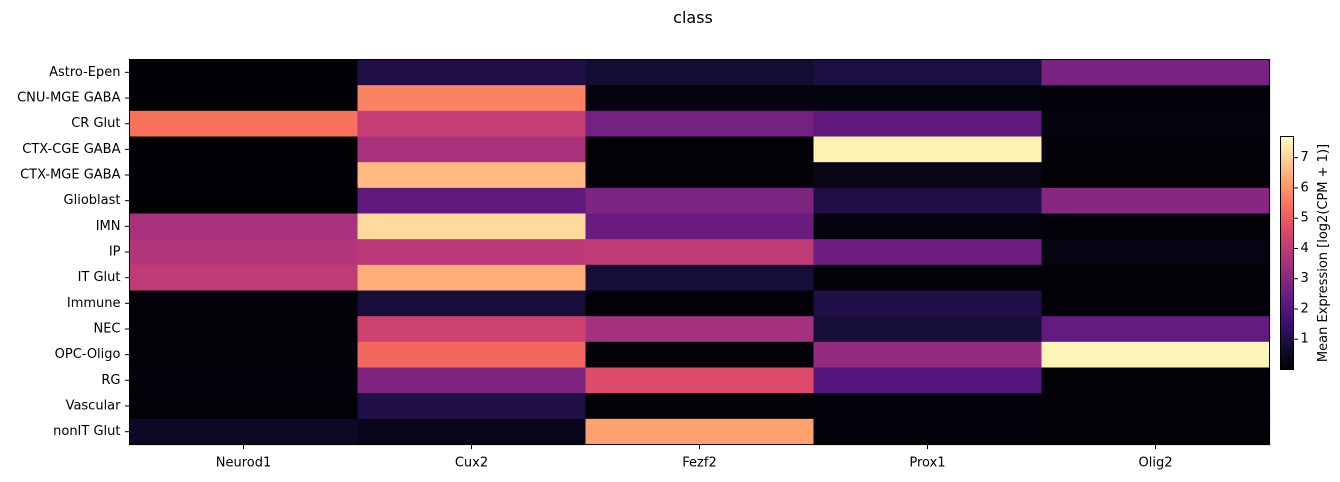 This screenshot has height=482, width=1340. I want to click on y-tick-label: CTX-CGE GABA, so click(71, 149).